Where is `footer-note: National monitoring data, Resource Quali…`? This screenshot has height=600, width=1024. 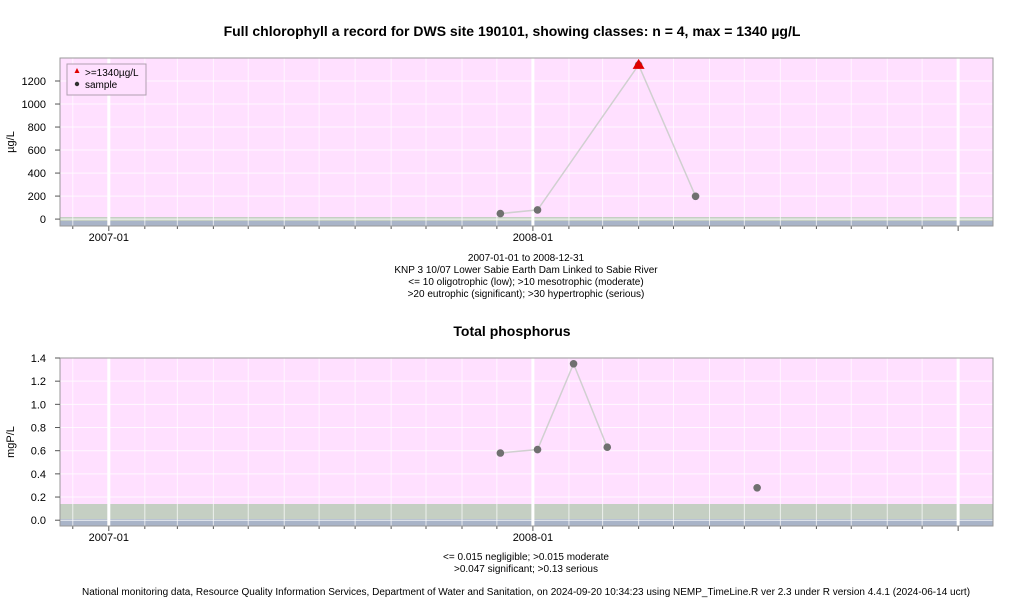
footer-note: National monitoring data, Resource Quali… is located at coordinates (526, 592).